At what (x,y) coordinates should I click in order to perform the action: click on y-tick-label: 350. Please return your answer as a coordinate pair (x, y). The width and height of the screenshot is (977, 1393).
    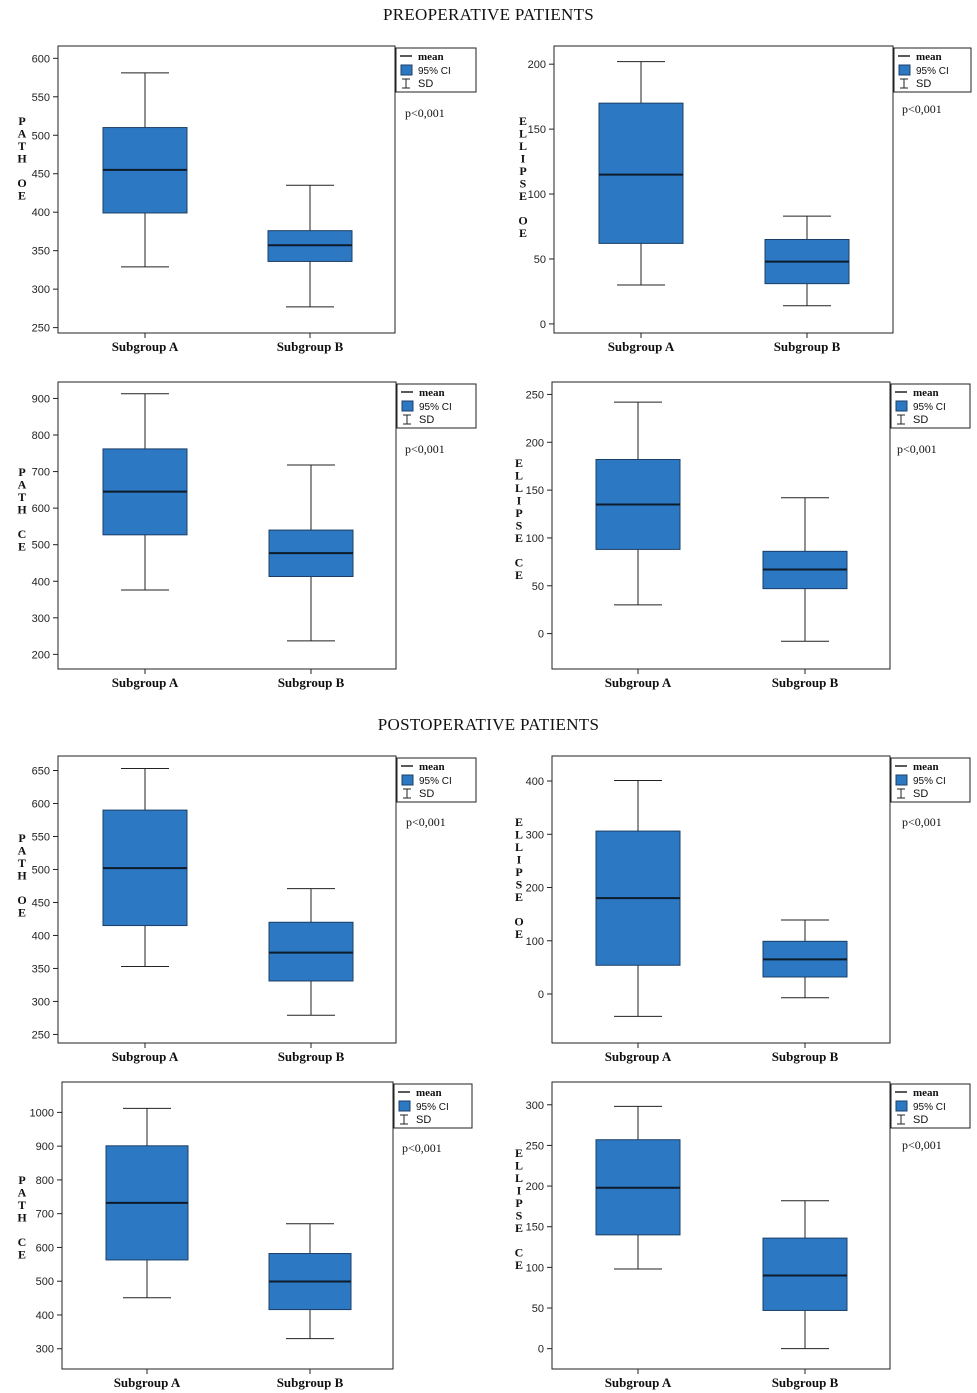
    Looking at the image, I should click on (41, 969).